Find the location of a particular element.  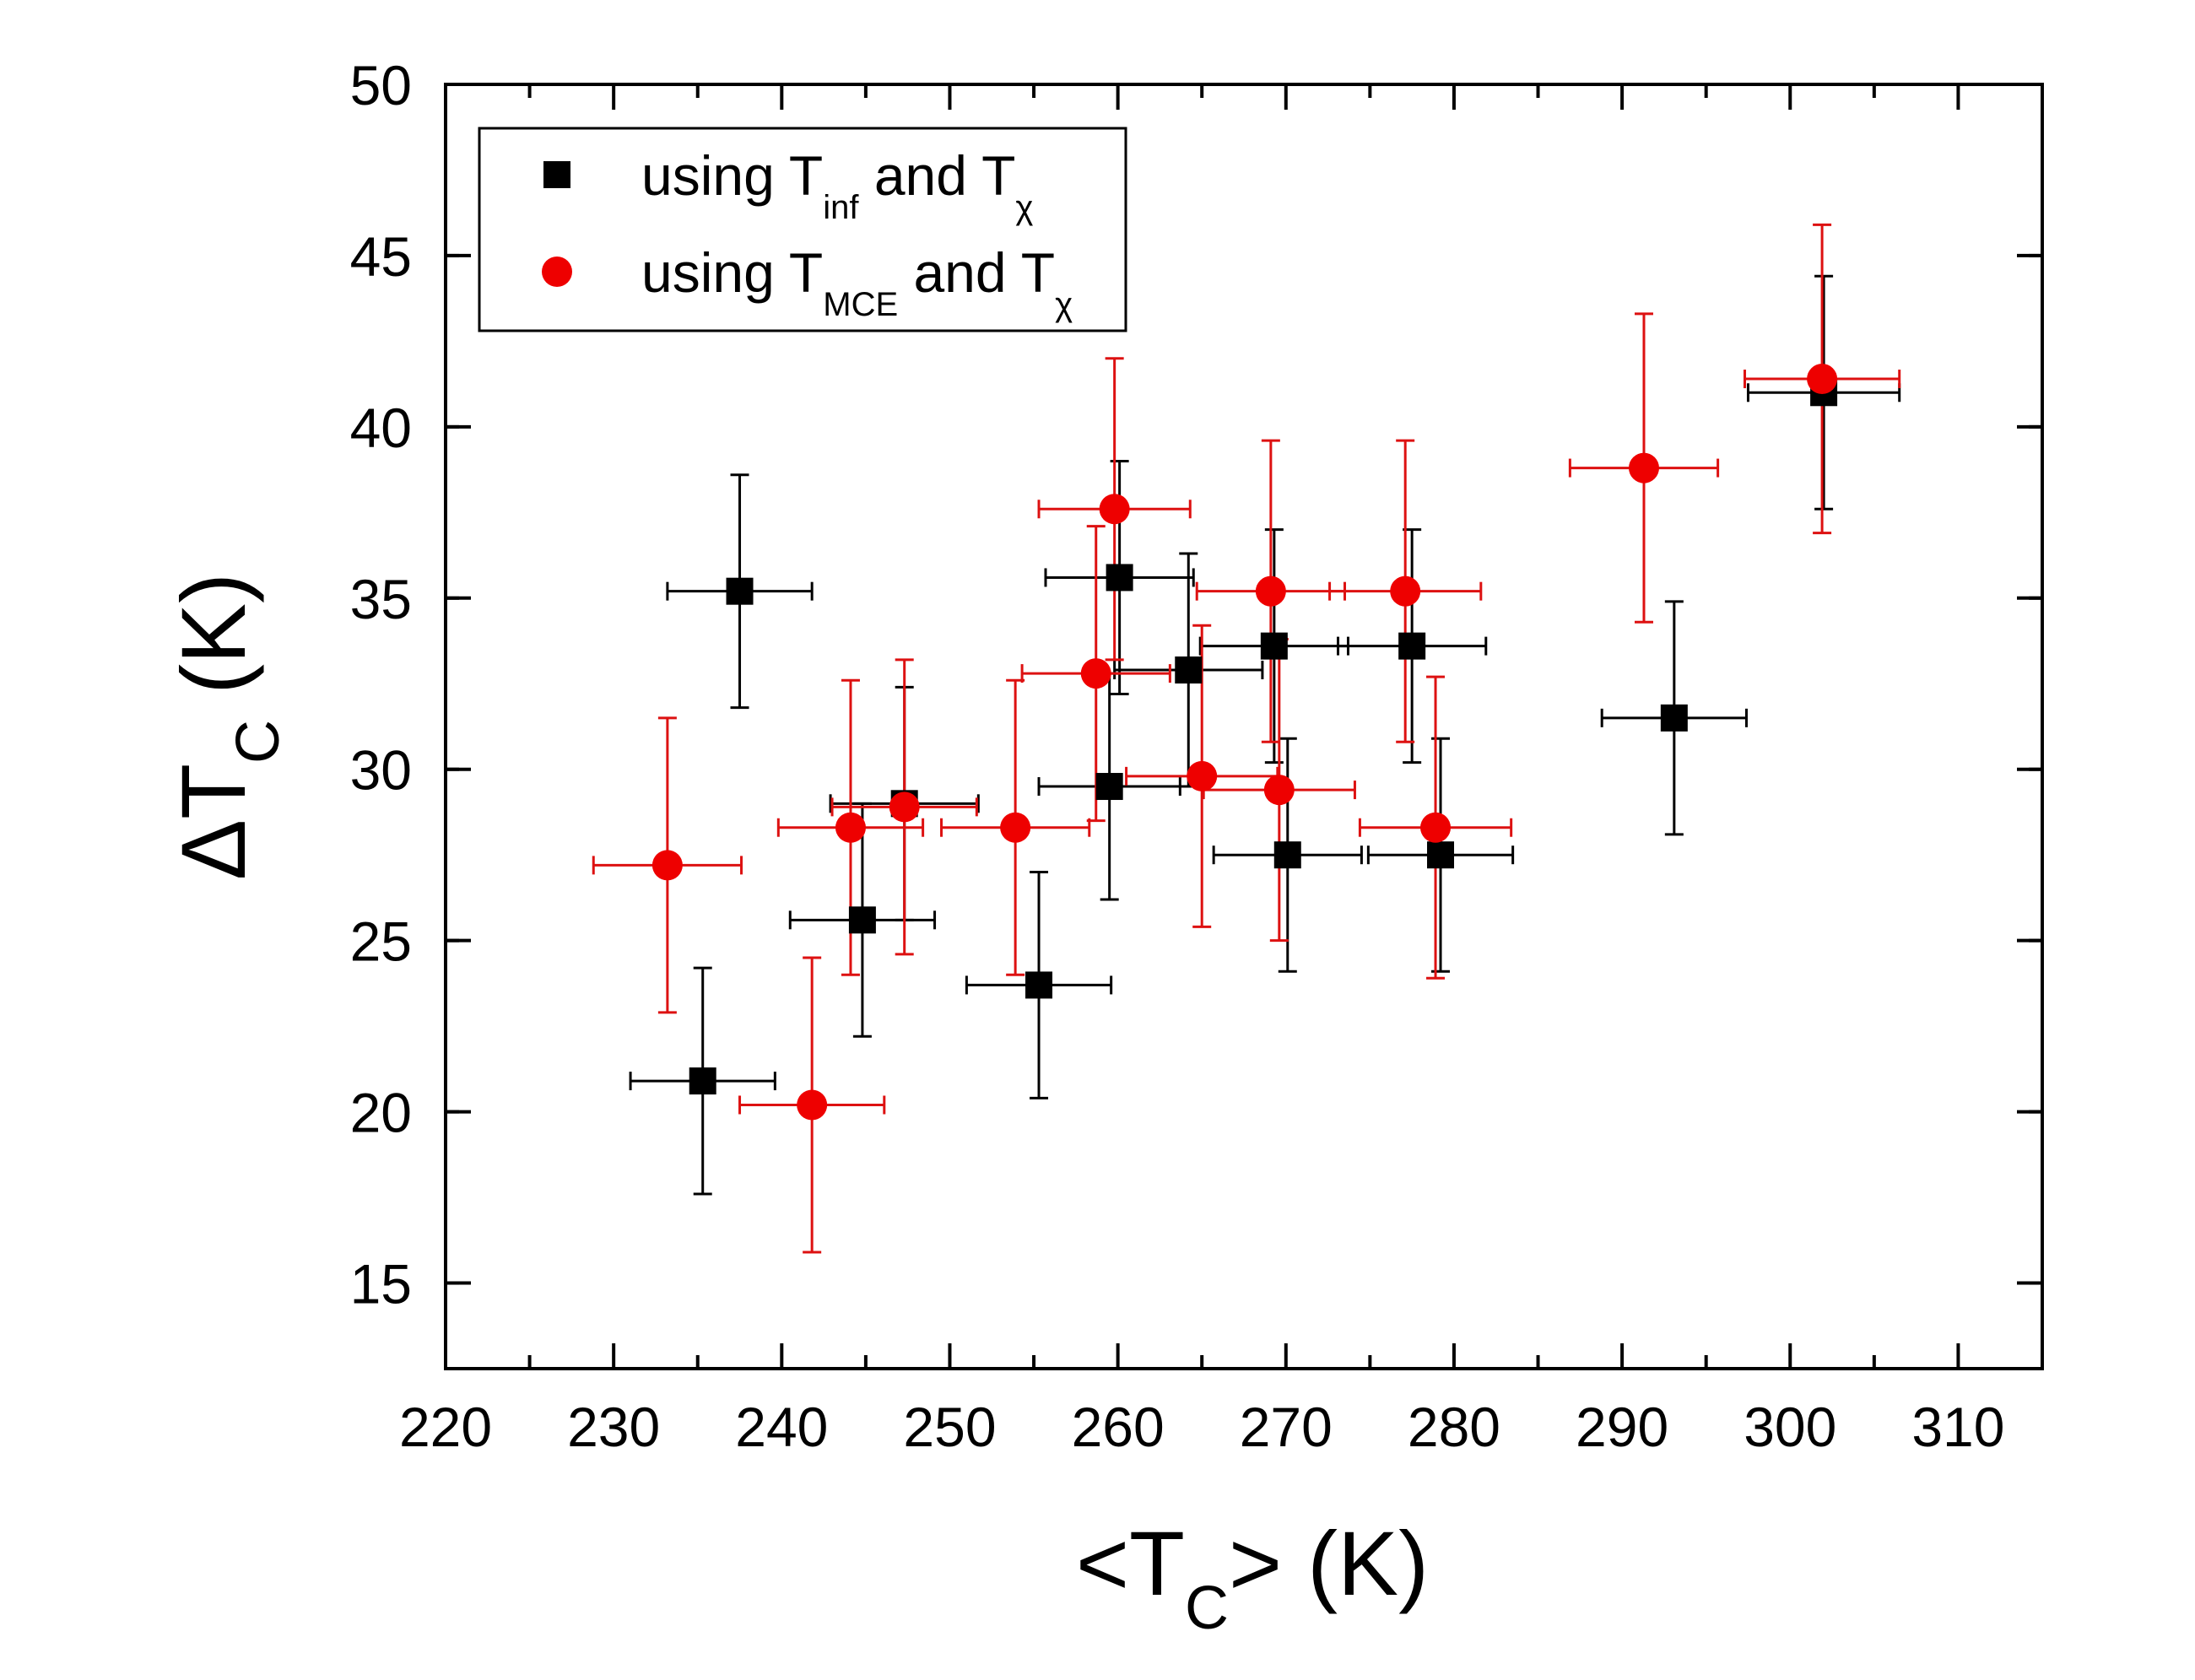

x-tick-label: 270 is located at coordinates (1286, 1427).